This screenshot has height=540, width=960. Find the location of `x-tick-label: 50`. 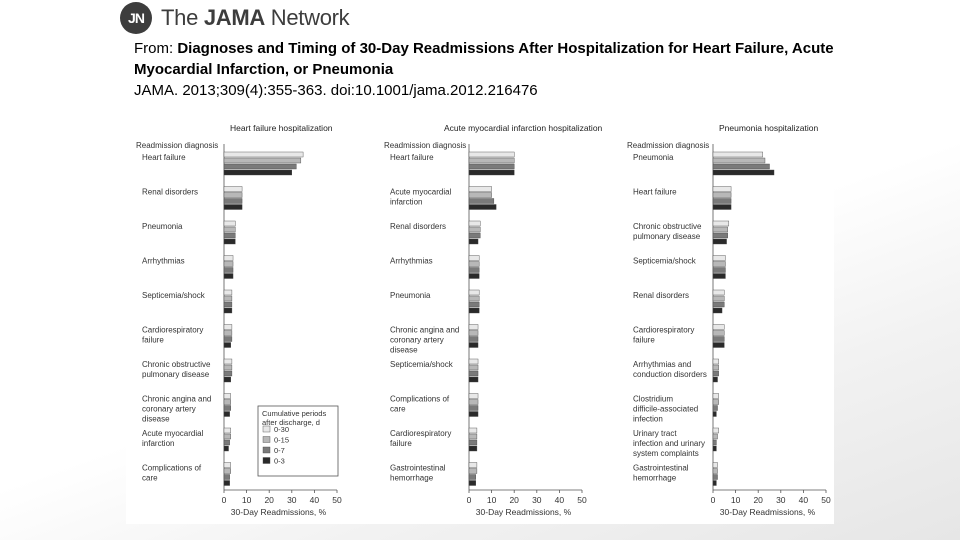

x-tick-label: 50 is located at coordinates (582, 500).